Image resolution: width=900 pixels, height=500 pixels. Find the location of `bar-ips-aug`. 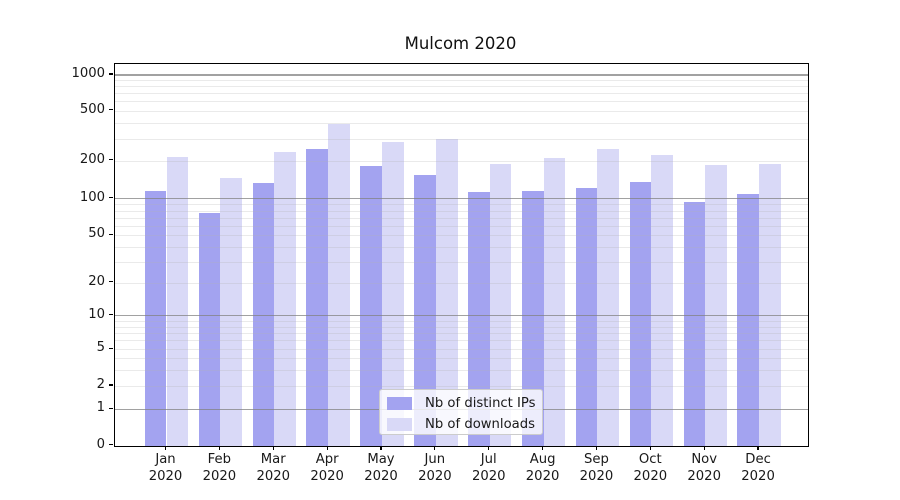

bar-ips-aug is located at coordinates (532, 318).